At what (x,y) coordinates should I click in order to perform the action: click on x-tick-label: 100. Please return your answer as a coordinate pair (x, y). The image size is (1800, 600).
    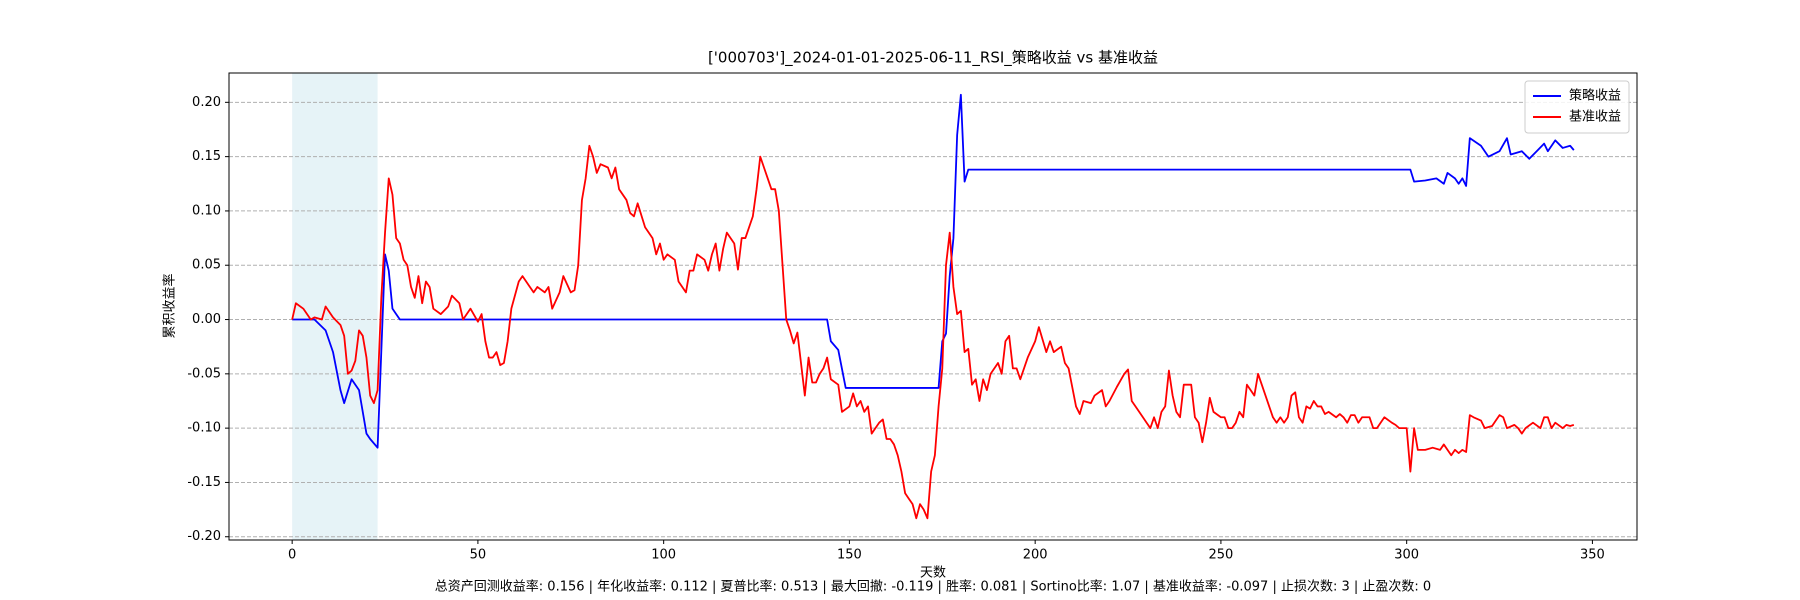
    Looking at the image, I should click on (663, 555).